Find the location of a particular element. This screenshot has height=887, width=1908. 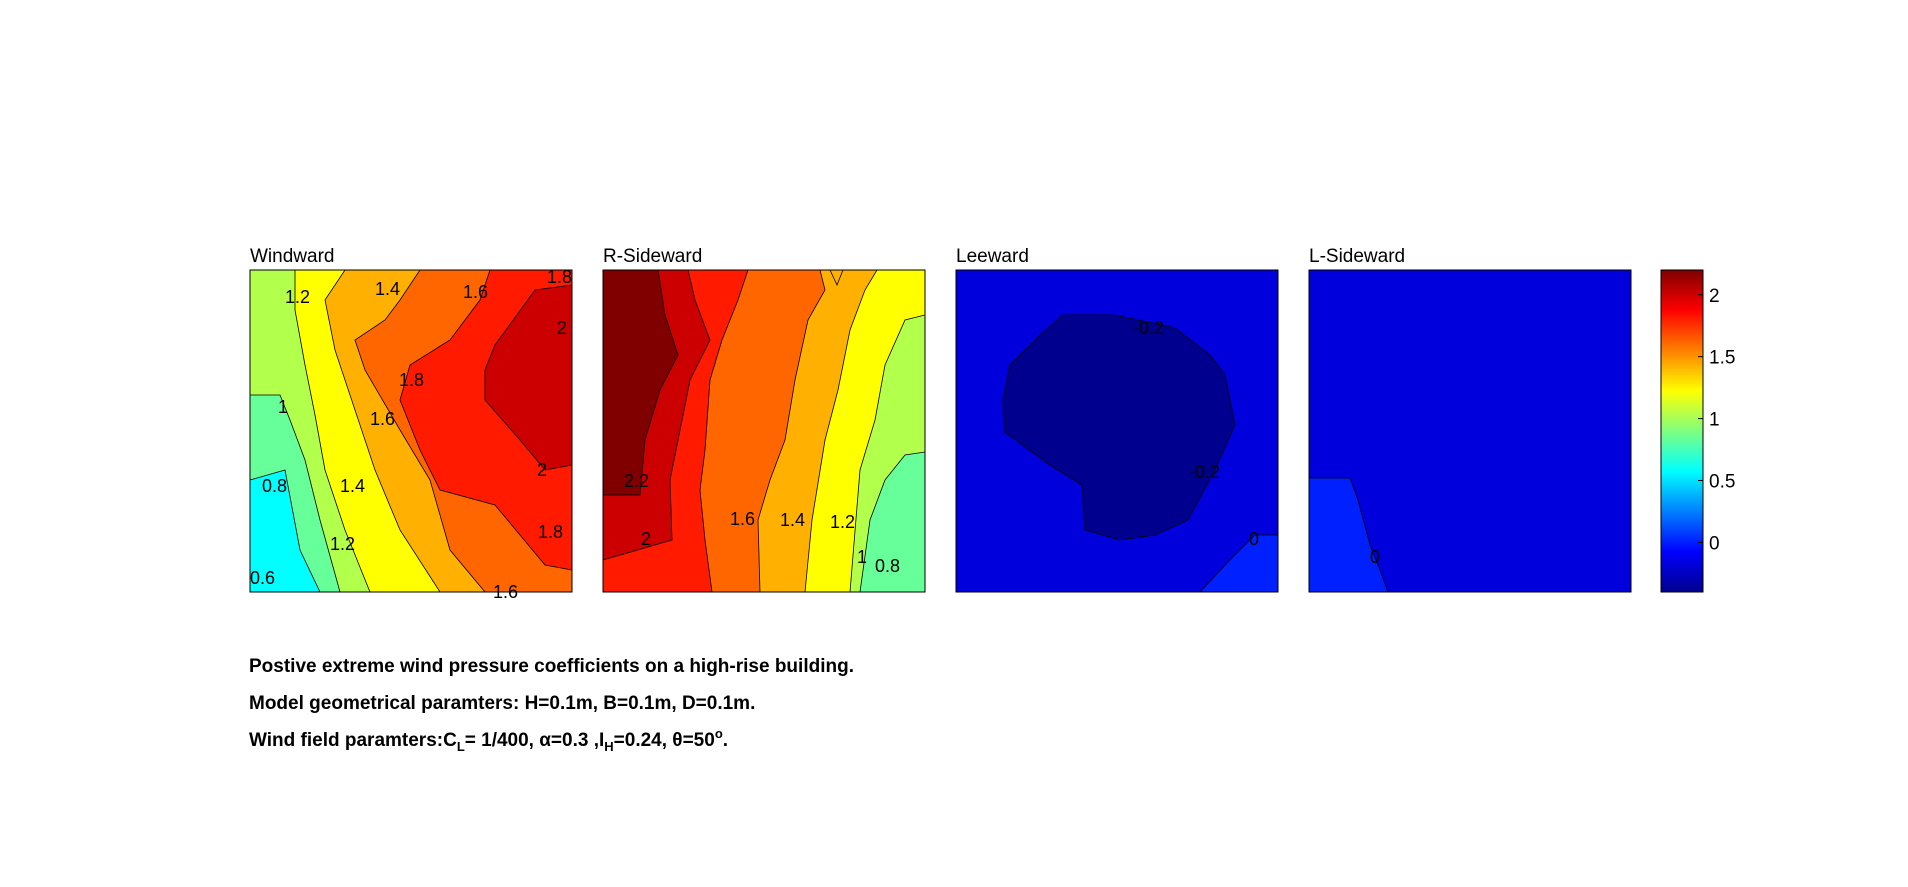

contour-label: 2.2 is located at coordinates (636, 481).